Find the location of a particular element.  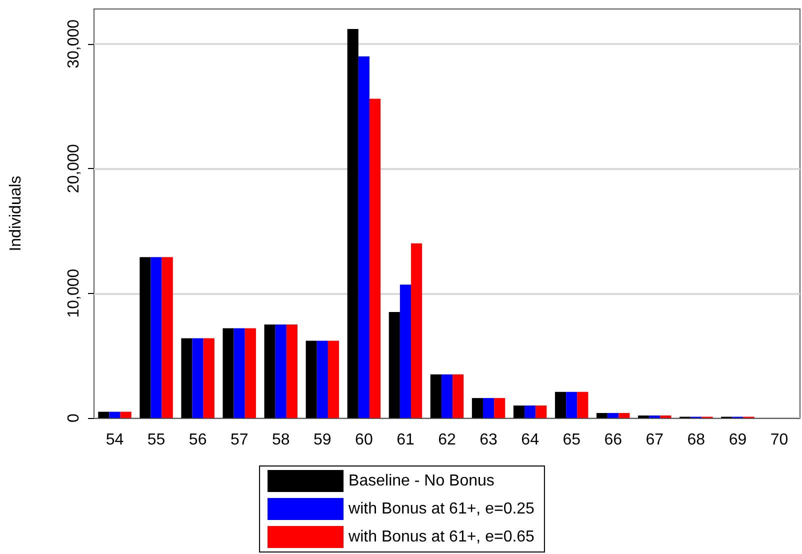

x-tick-label: 66 is located at coordinates (613, 440).